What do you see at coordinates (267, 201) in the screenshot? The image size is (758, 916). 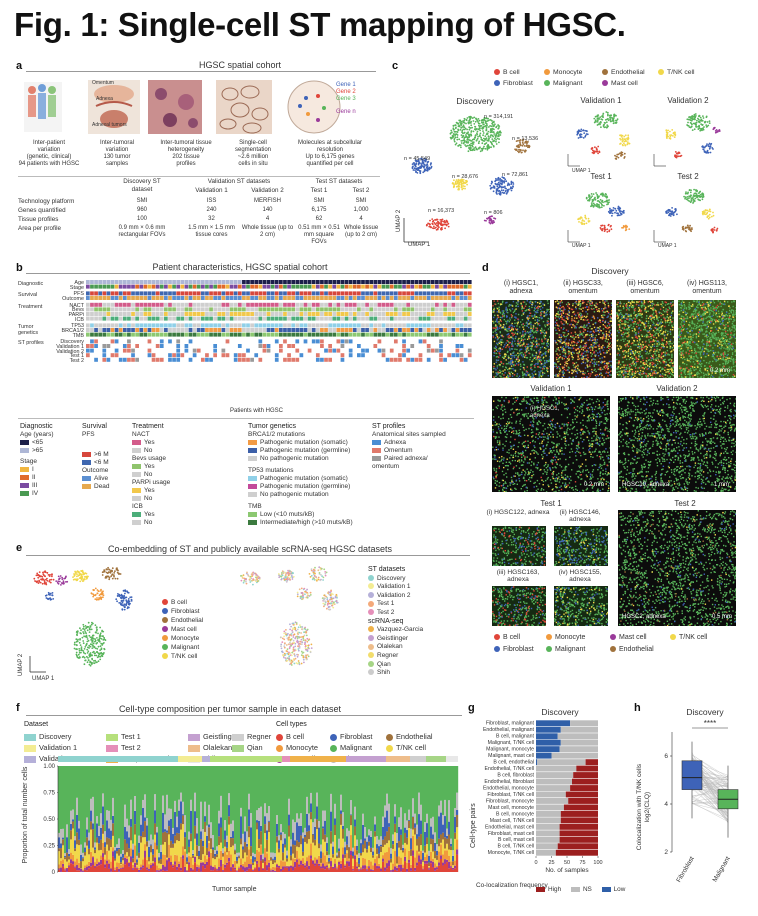 I see `table-cell: MERFISH` at bounding box center [267, 201].